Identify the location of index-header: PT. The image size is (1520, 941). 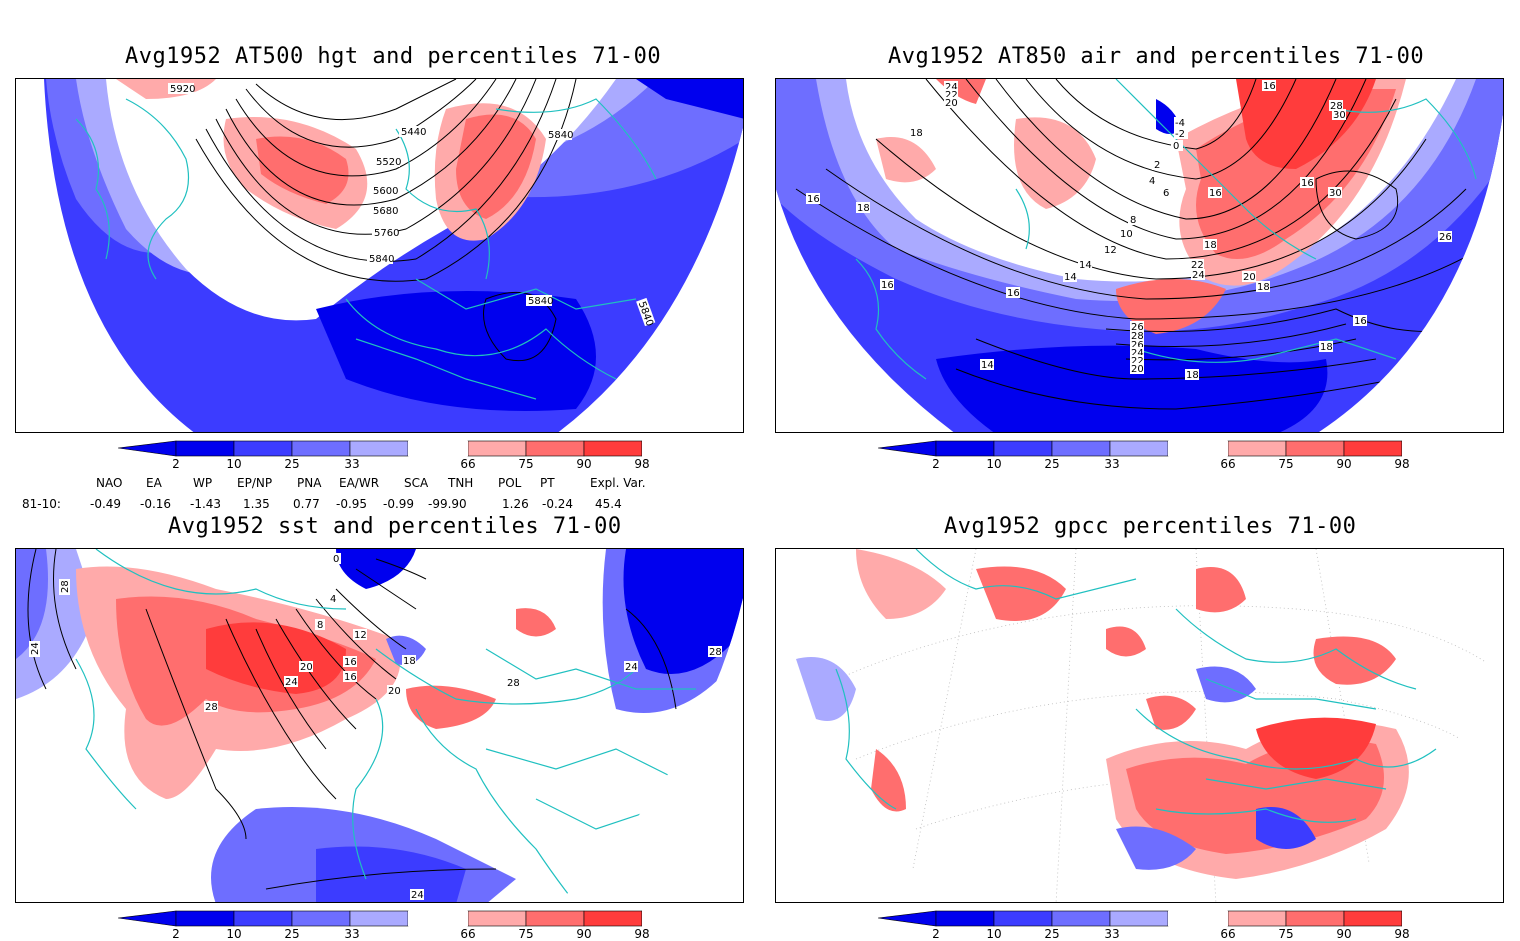
(547, 483).